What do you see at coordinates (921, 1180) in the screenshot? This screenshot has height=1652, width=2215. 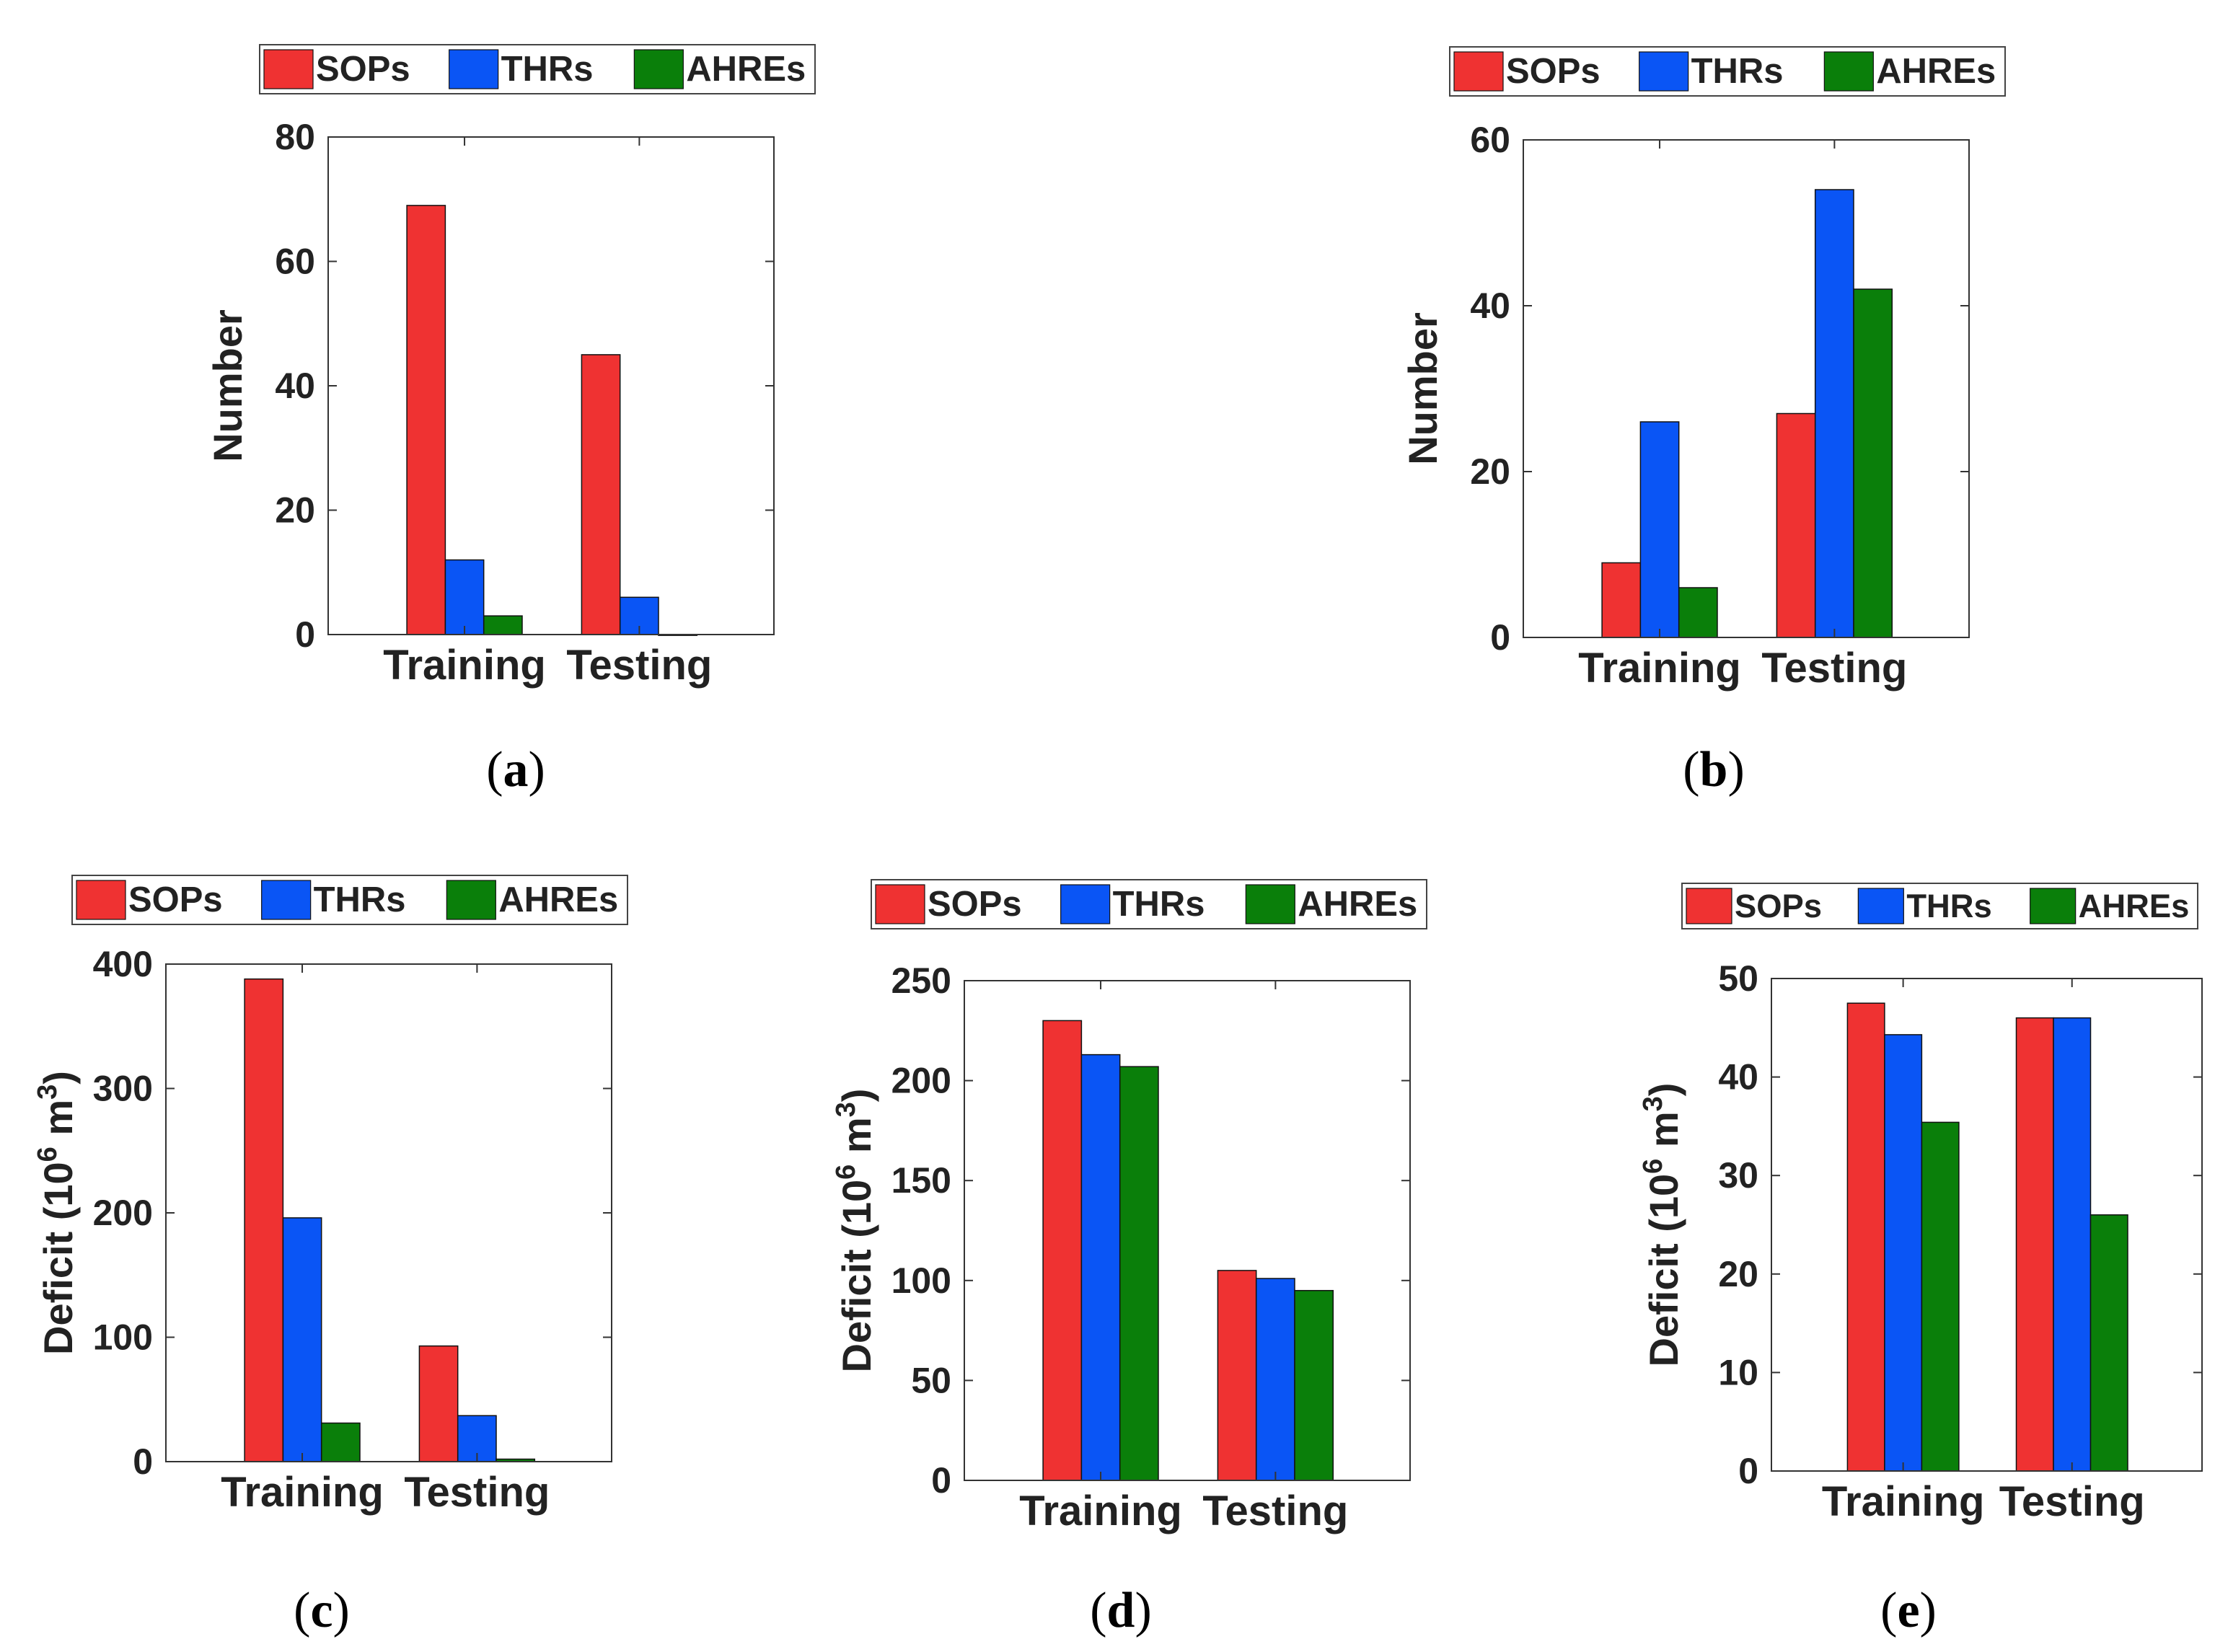 I see `y-tick-label: 150` at bounding box center [921, 1180].